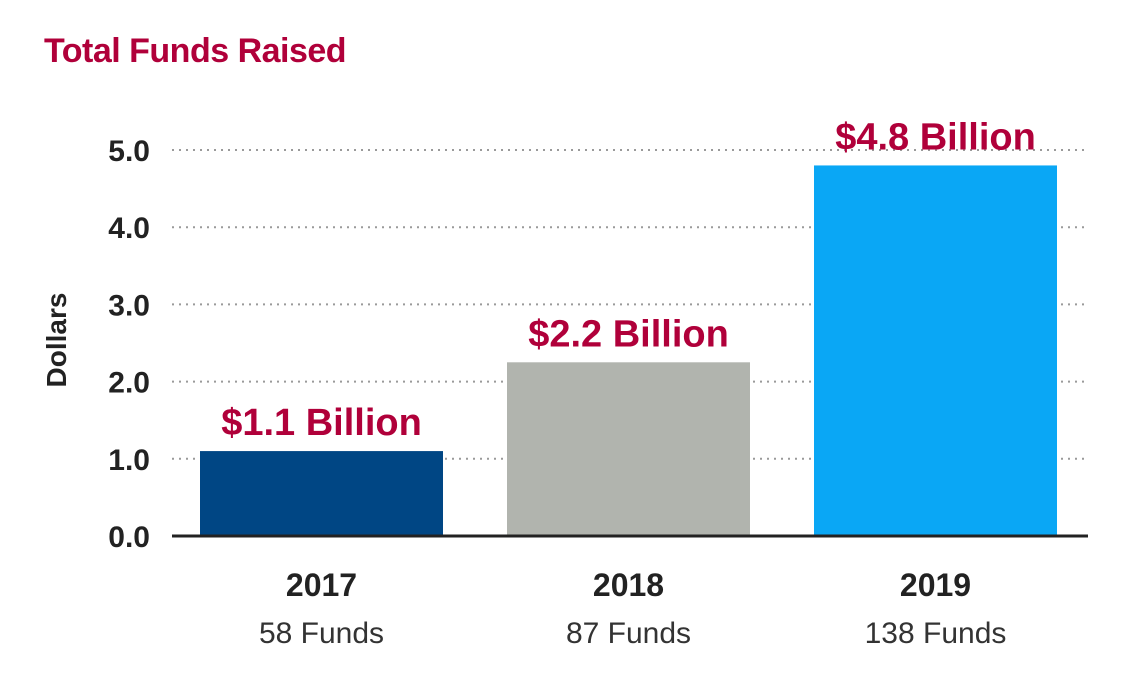 The height and width of the screenshot is (681, 1130). What do you see at coordinates (935, 137) in the screenshot?
I see `data-label-2019: $4.8 Billion` at bounding box center [935, 137].